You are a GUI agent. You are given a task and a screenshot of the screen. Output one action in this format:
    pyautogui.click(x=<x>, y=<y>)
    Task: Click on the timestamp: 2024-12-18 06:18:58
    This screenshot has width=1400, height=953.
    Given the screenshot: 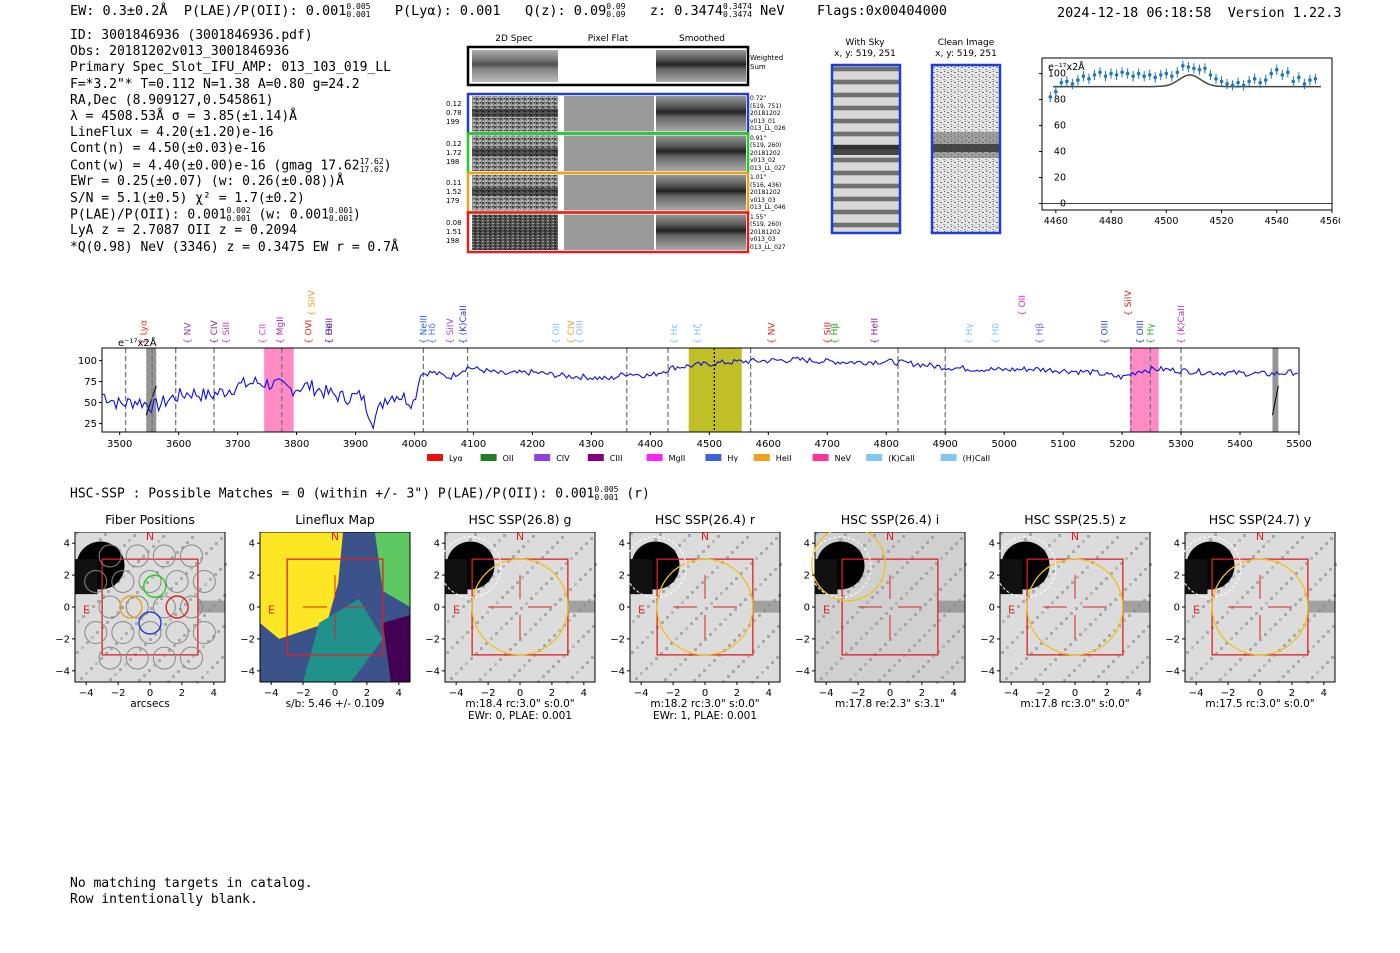 What is the action you would take?
    pyautogui.click(x=1134, y=13)
    